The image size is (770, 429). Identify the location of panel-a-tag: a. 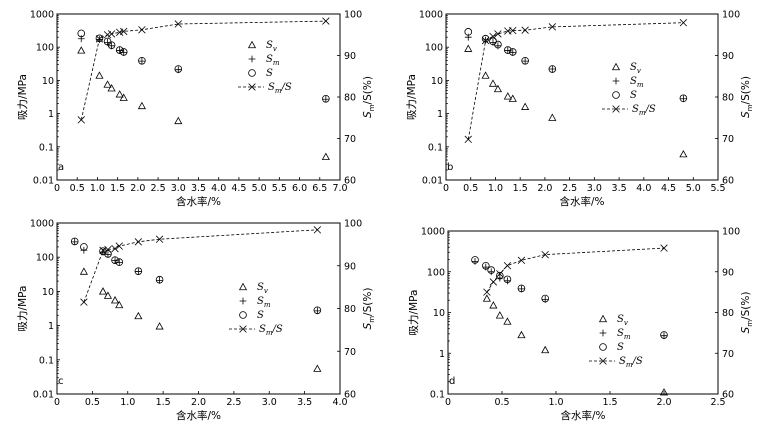
(61, 167).